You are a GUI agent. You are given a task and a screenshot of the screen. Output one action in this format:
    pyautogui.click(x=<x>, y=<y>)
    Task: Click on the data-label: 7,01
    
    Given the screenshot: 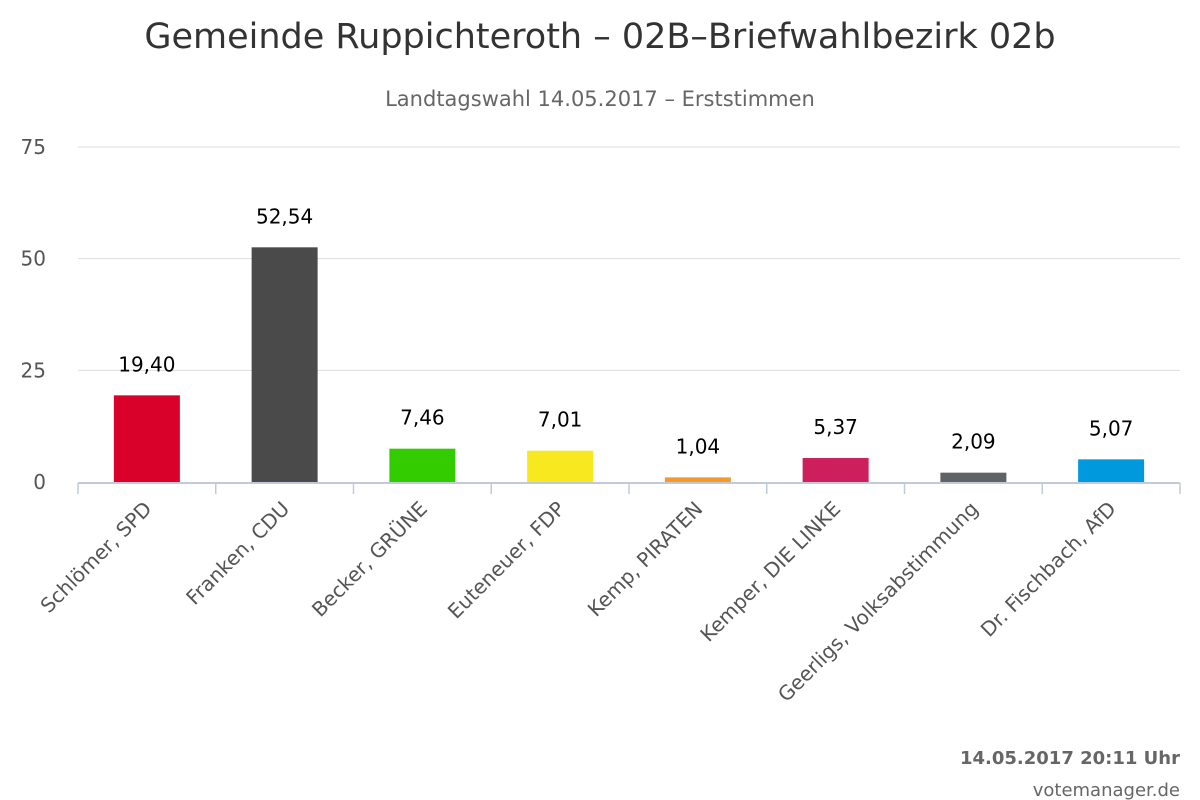 What is the action you would take?
    pyautogui.click(x=560, y=420)
    